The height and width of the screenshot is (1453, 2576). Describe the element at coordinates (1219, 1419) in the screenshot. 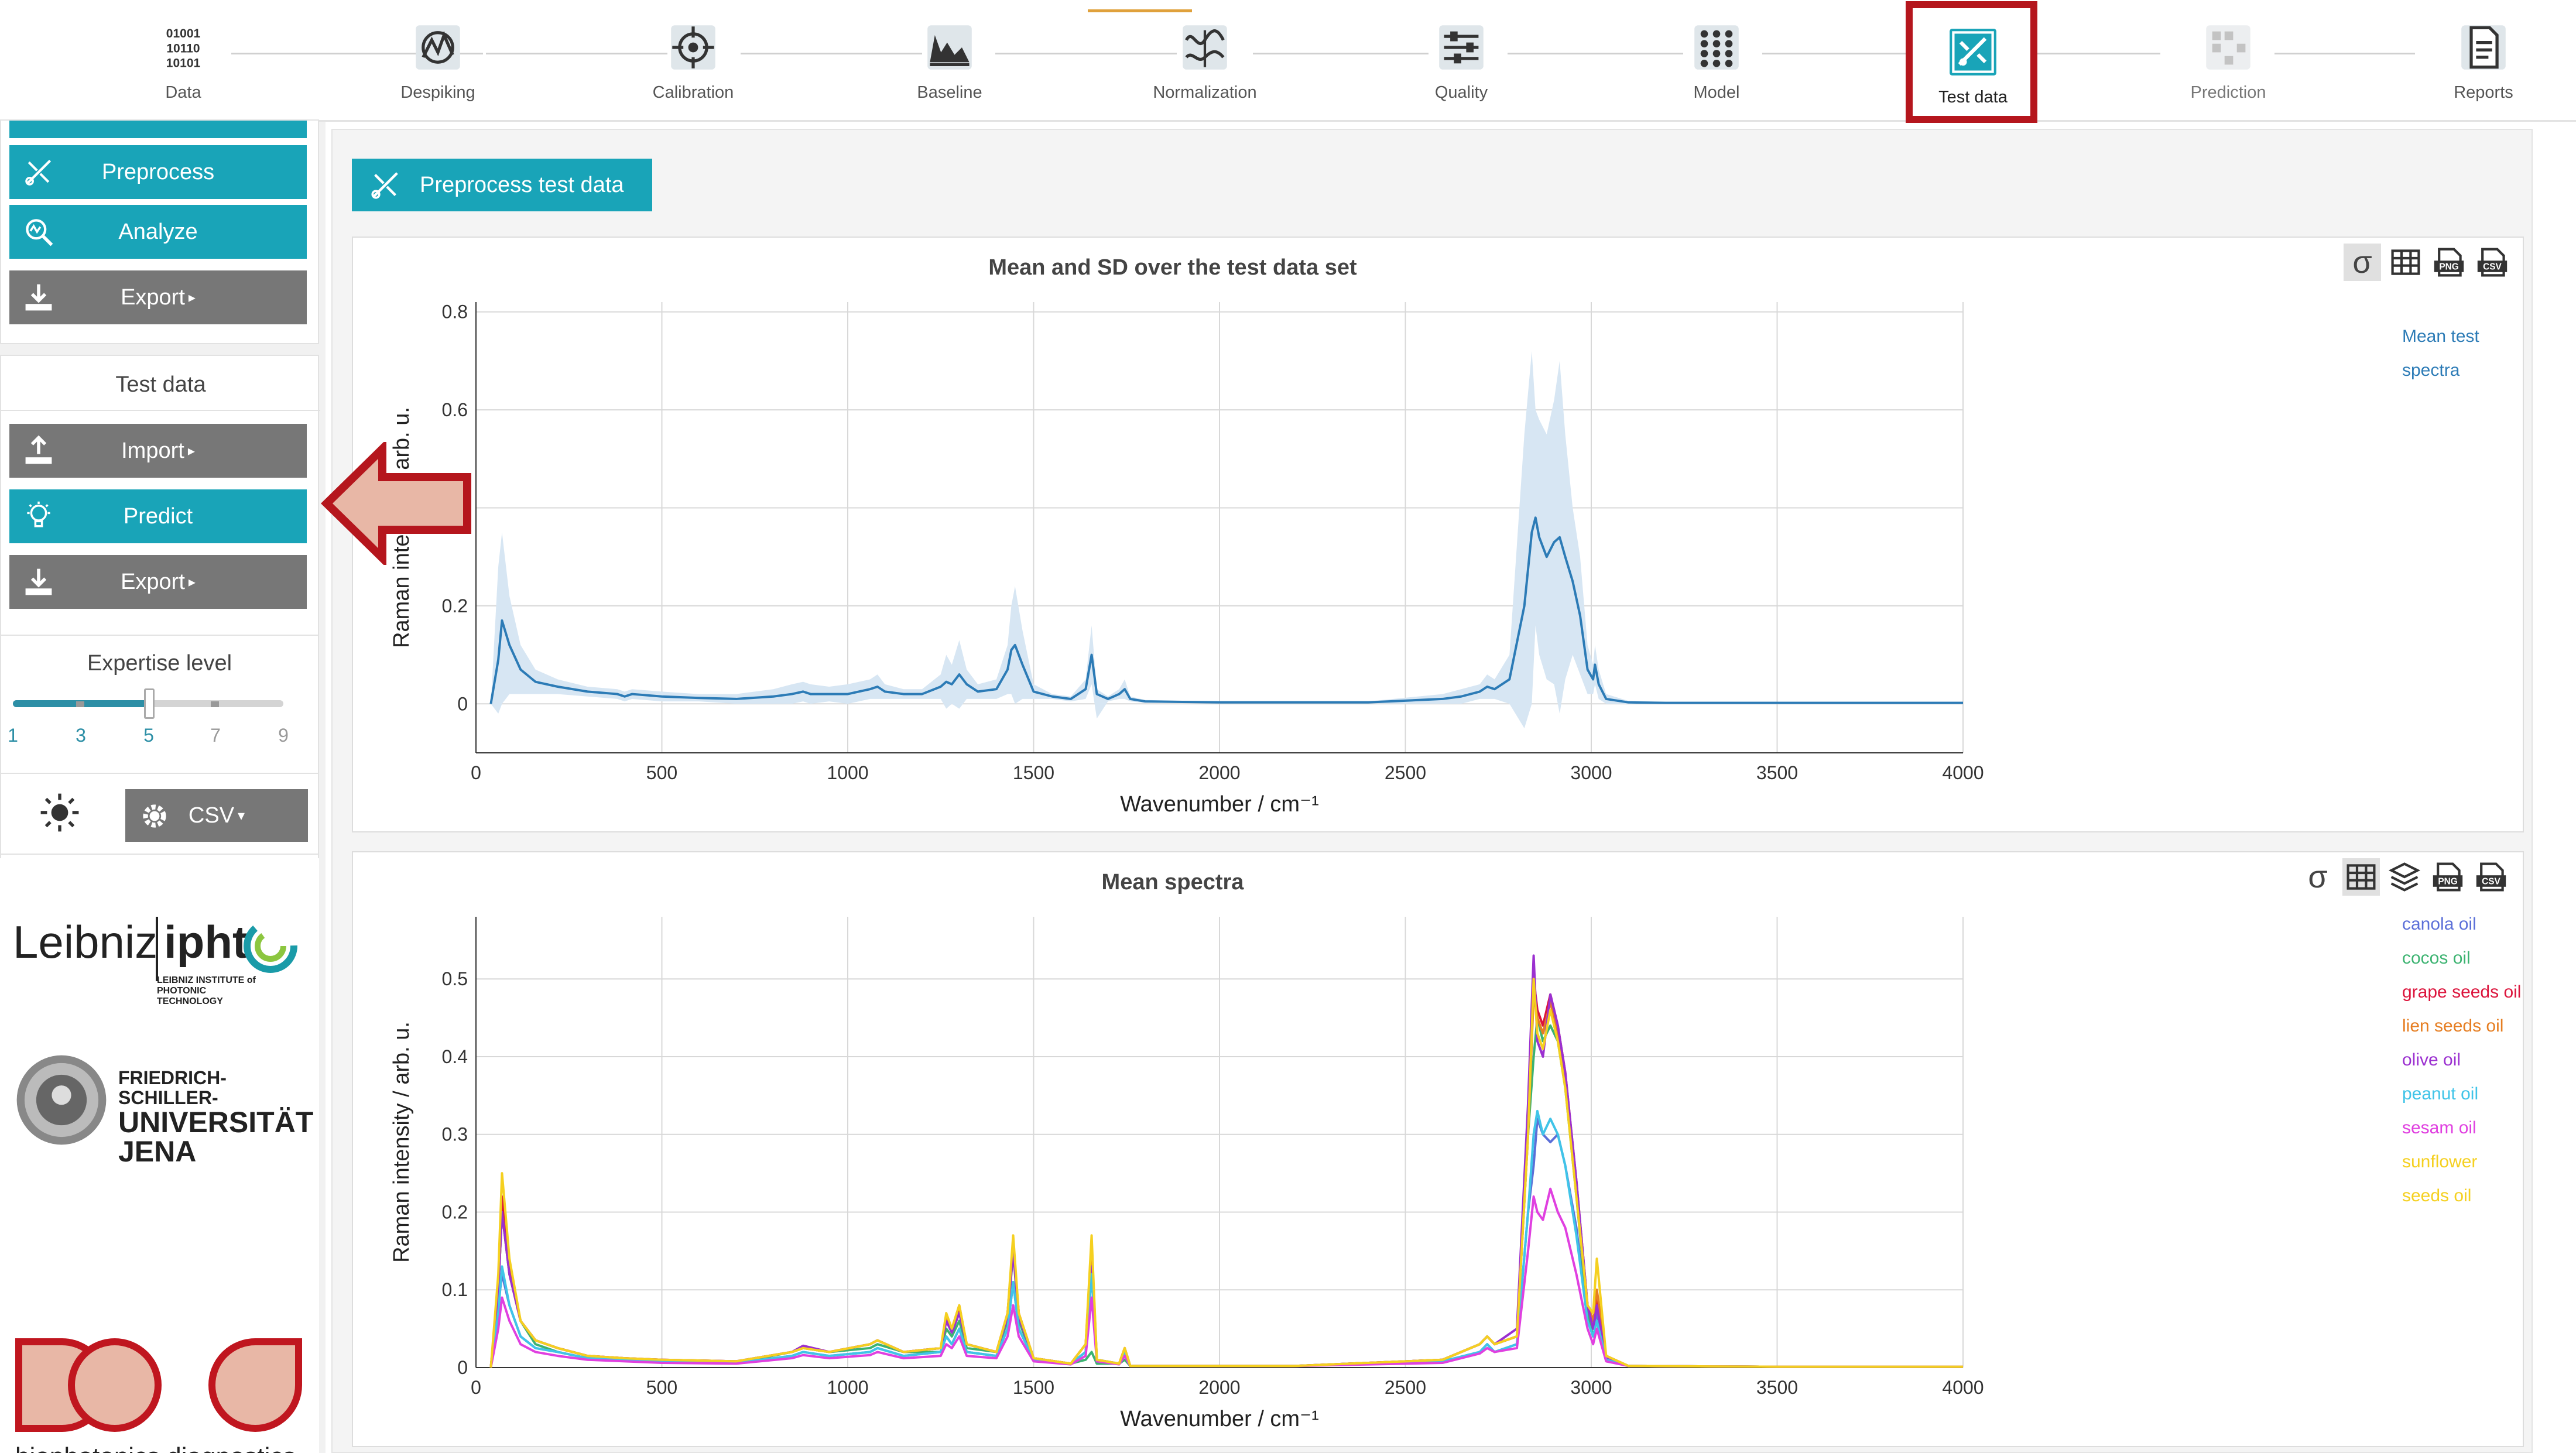

I see `x-axis-label: Wavenumber / cm⁻¹` at that location.